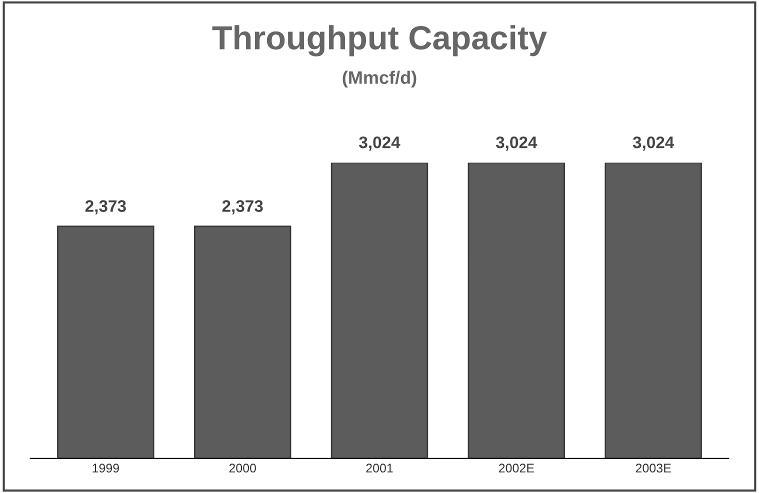  Describe the element at coordinates (242, 468) in the screenshot. I see `x-tick-label: 2000` at that location.